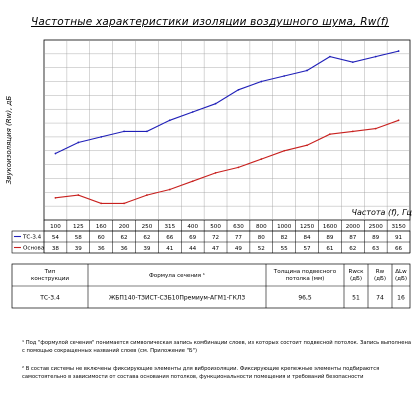 The height and width of the screenshot is (420, 420). Describe the element at coordinates (193, 238) in the screenshot. I see `value-label: 69` at that location.